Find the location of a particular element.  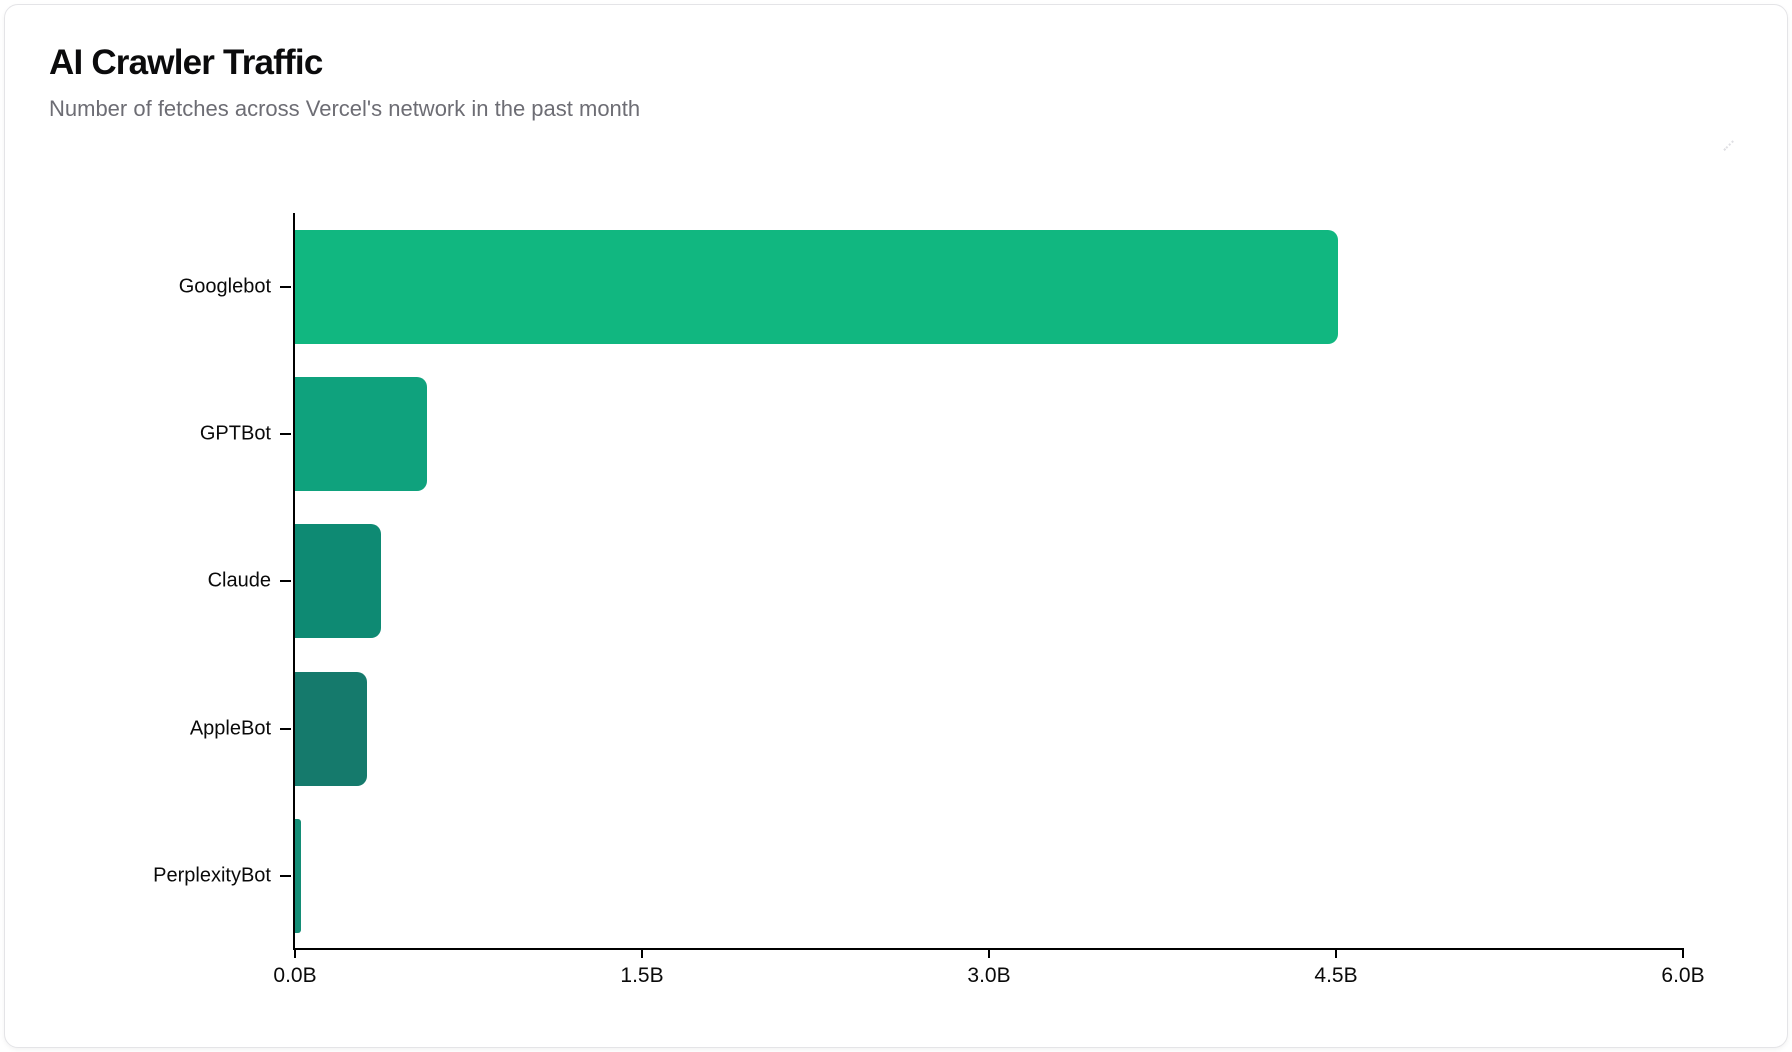

category-label-applebot: AppleBot is located at coordinates (230, 728).